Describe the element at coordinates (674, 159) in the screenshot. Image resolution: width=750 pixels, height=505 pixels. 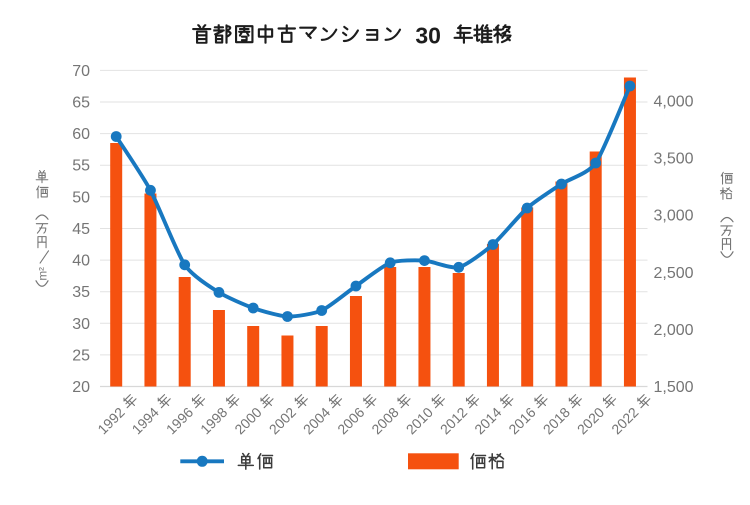
I see `svg-text: 3,500` at that location.